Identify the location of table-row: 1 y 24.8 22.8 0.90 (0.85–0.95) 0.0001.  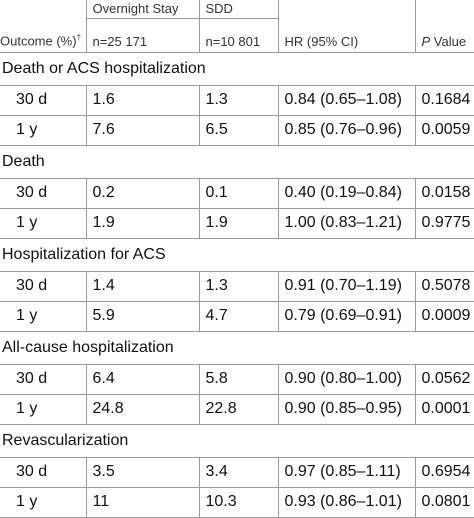
(237, 409).